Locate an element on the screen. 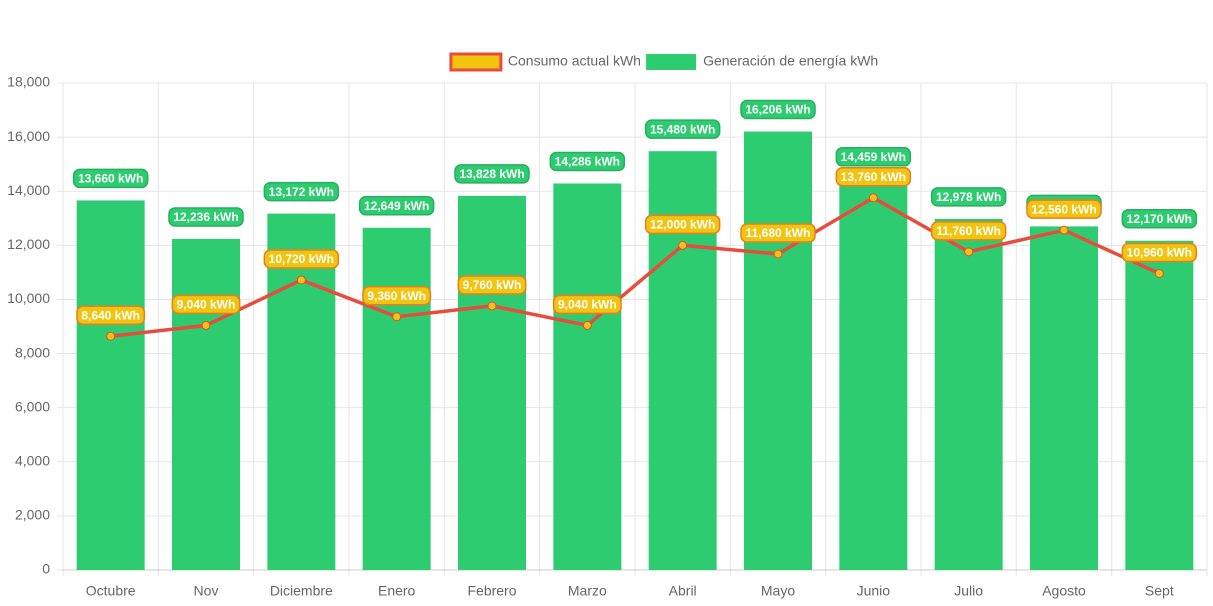 Image resolution: width=1213 pixels, height=606 pixels. value-label: 13,760 kWh is located at coordinates (873, 177).